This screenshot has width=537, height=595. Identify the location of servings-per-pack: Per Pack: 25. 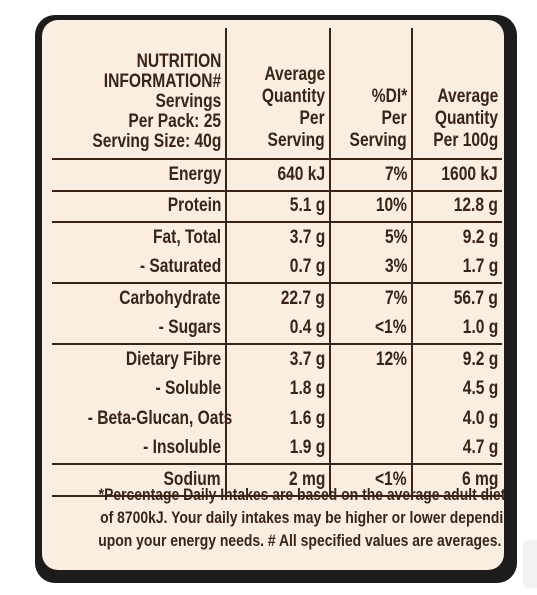
(174, 121).